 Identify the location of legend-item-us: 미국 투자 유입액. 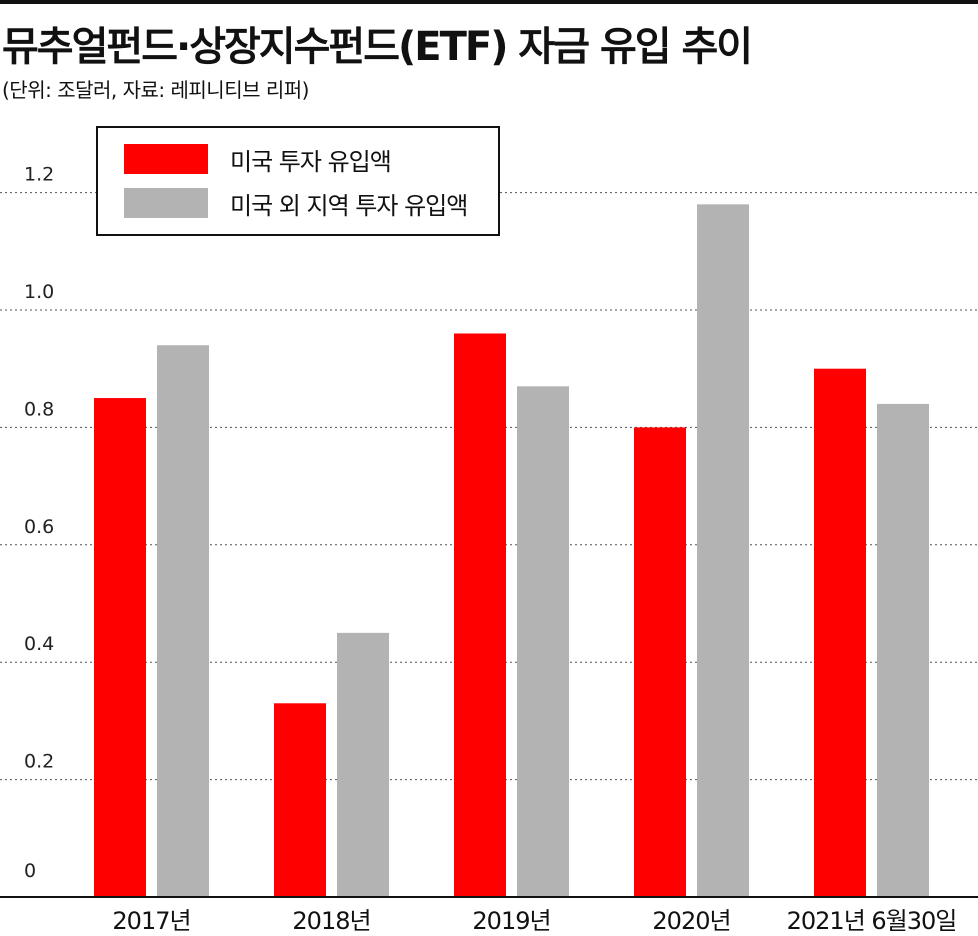
(258, 160).